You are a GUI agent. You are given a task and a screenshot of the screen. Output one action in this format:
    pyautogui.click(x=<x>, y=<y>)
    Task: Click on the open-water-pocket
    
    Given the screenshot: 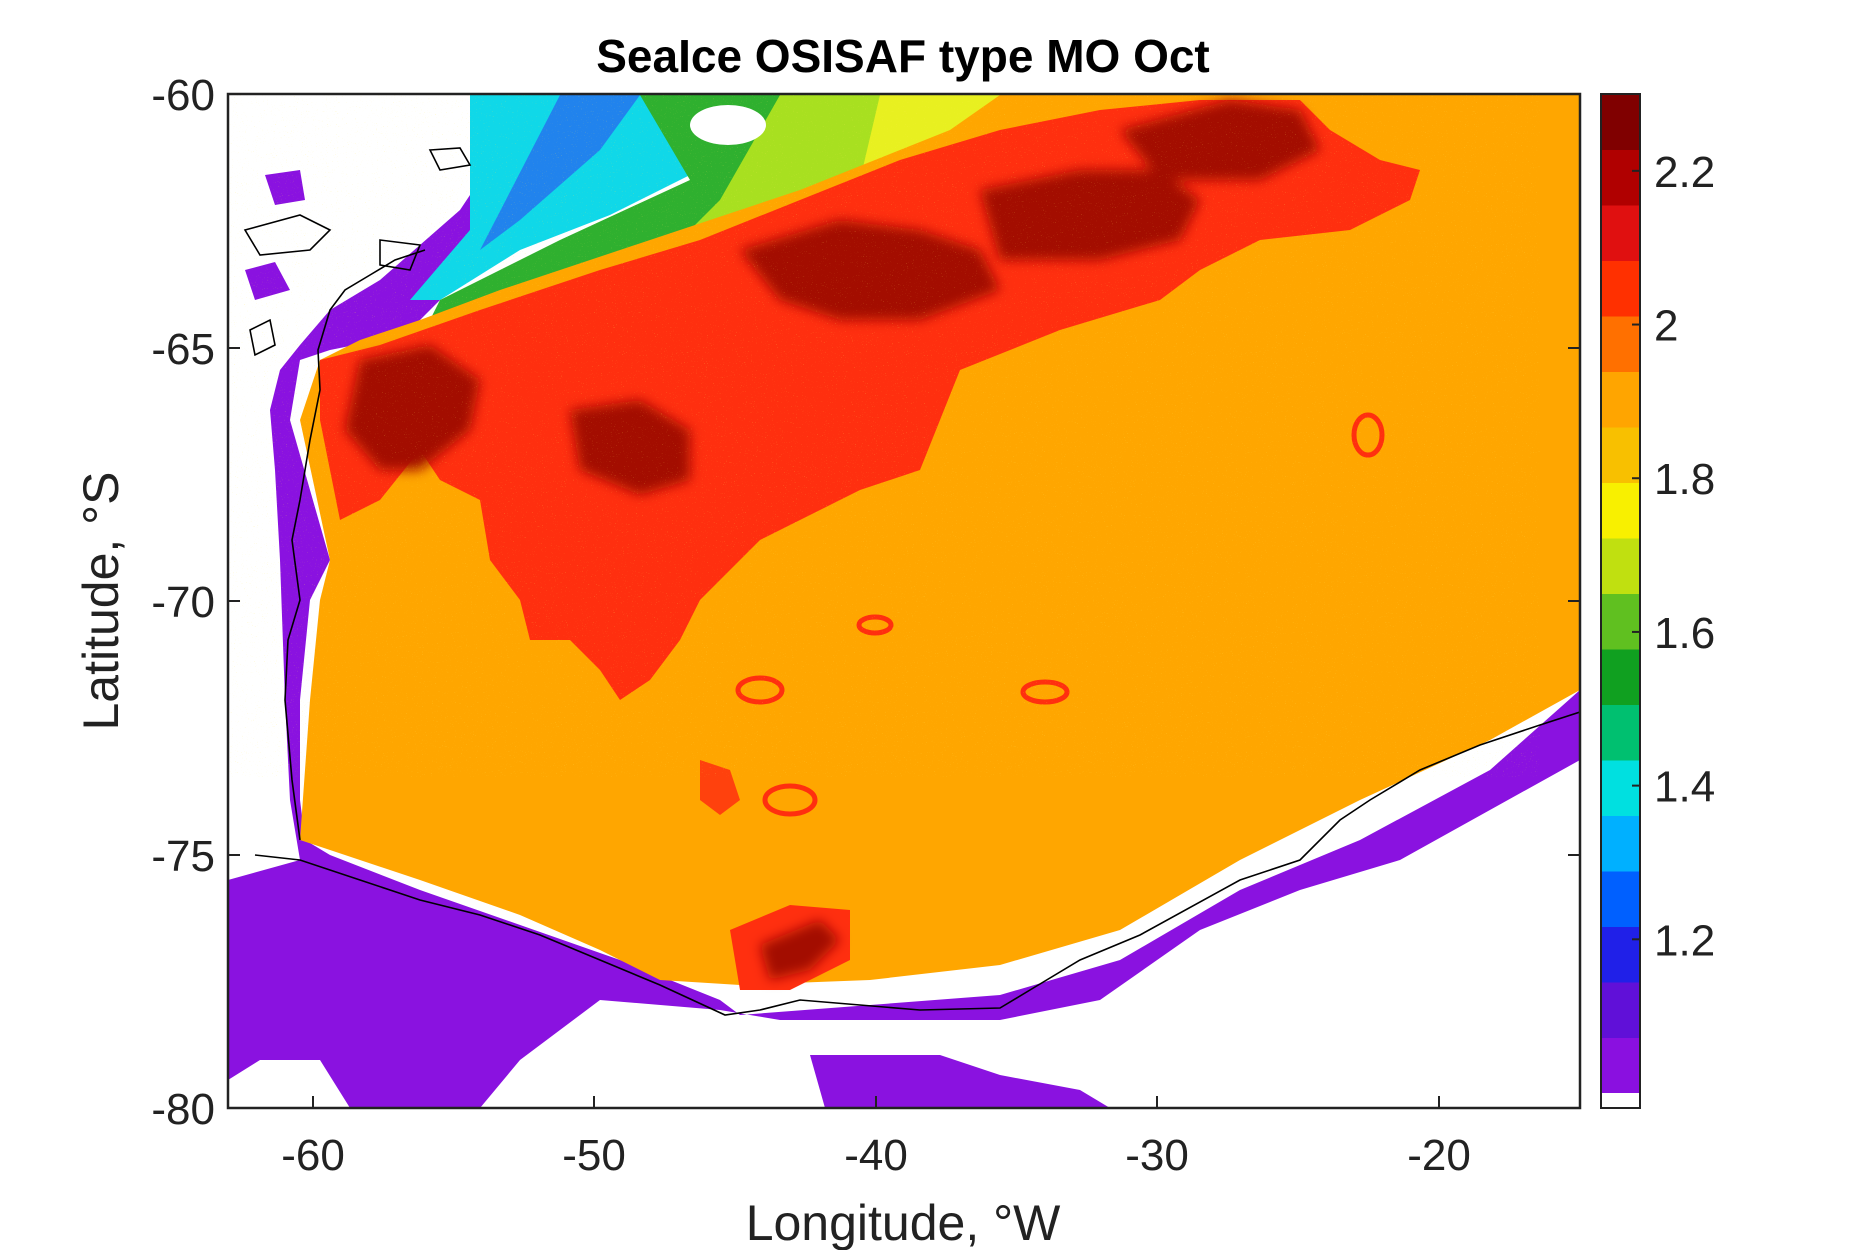 What is the action you would take?
    pyautogui.click(x=728, y=125)
    